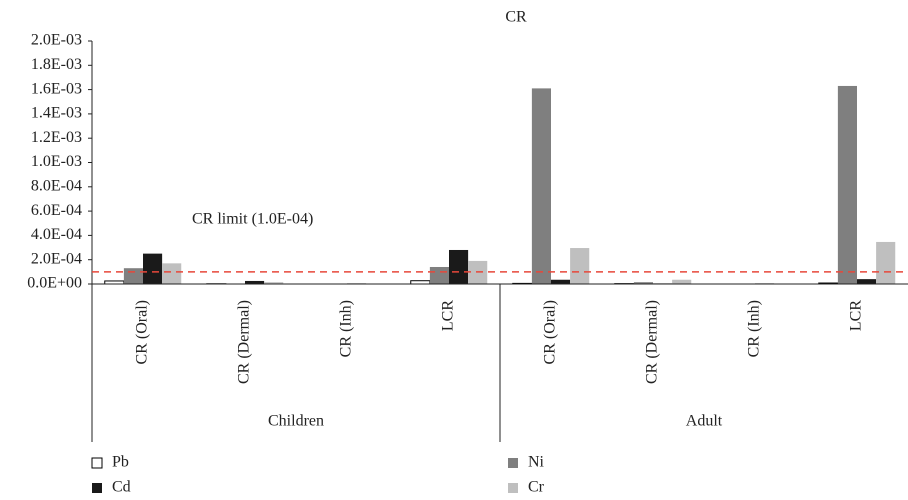 This screenshot has width=908, height=500. Describe the element at coordinates (296, 421) in the screenshot. I see `group-label: Children` at that location.